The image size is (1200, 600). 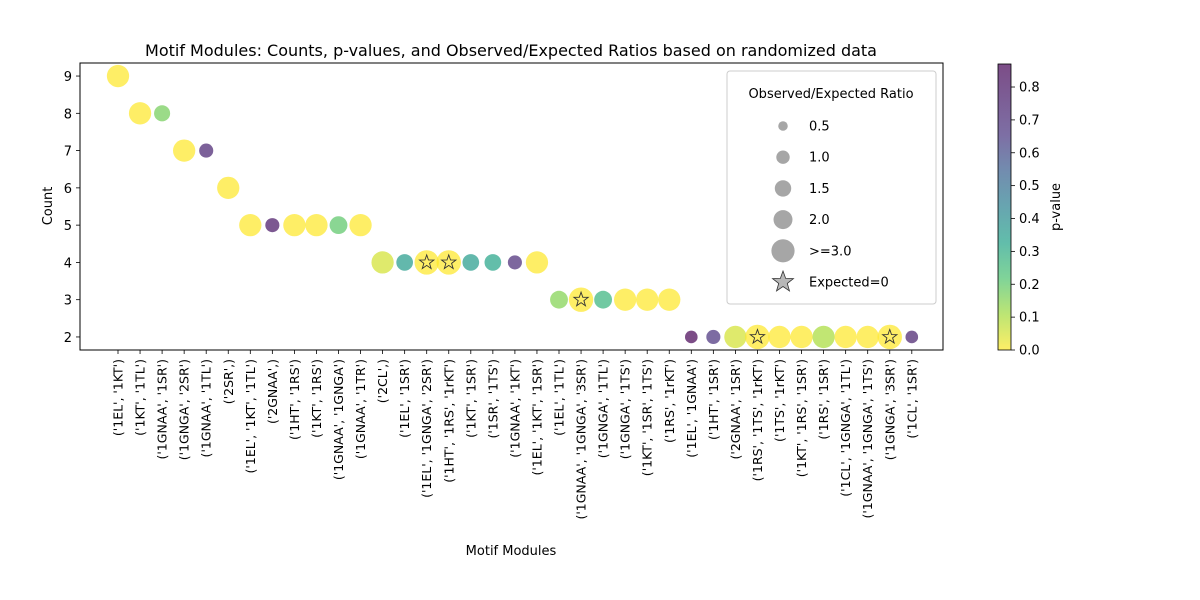 I want to click on y-tick-label: 3, so click(x=68, y=301).